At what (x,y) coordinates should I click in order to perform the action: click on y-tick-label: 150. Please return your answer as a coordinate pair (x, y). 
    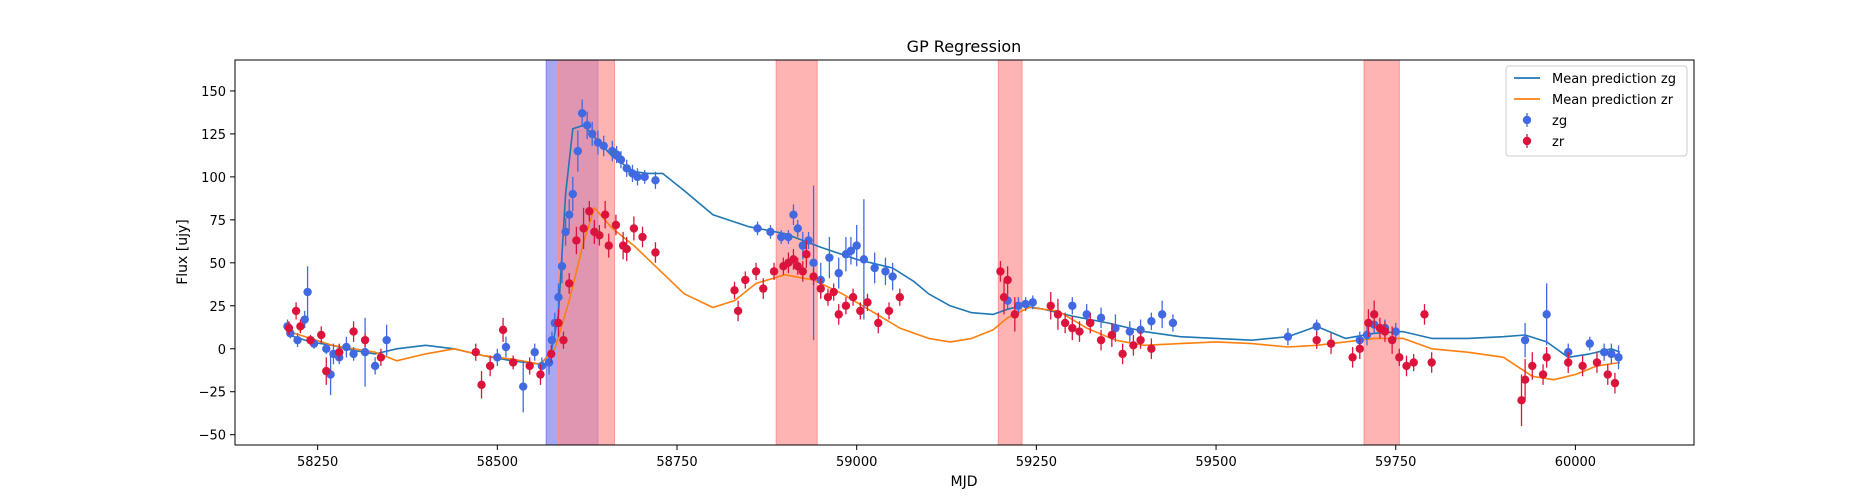
    Looking at the image, I should click on (213, 92).